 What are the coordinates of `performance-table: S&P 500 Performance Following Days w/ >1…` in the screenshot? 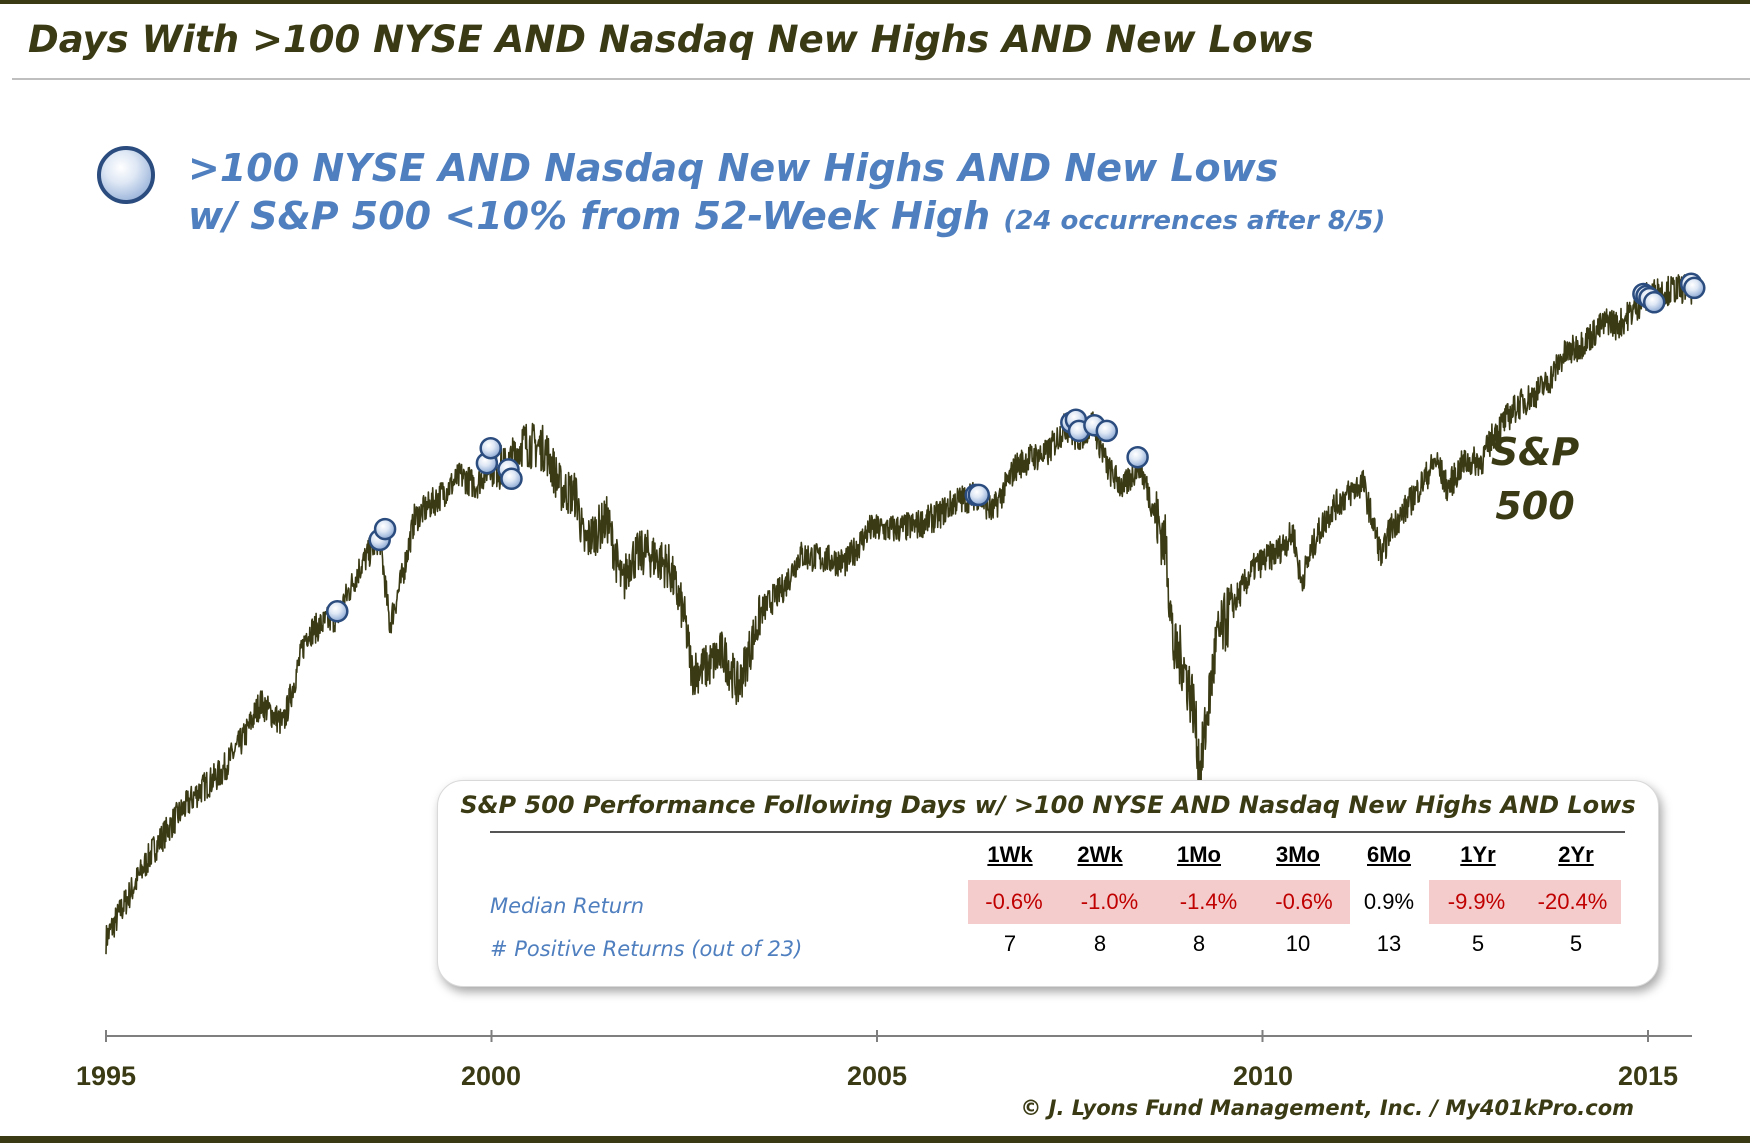 It's located at (1048, 883).